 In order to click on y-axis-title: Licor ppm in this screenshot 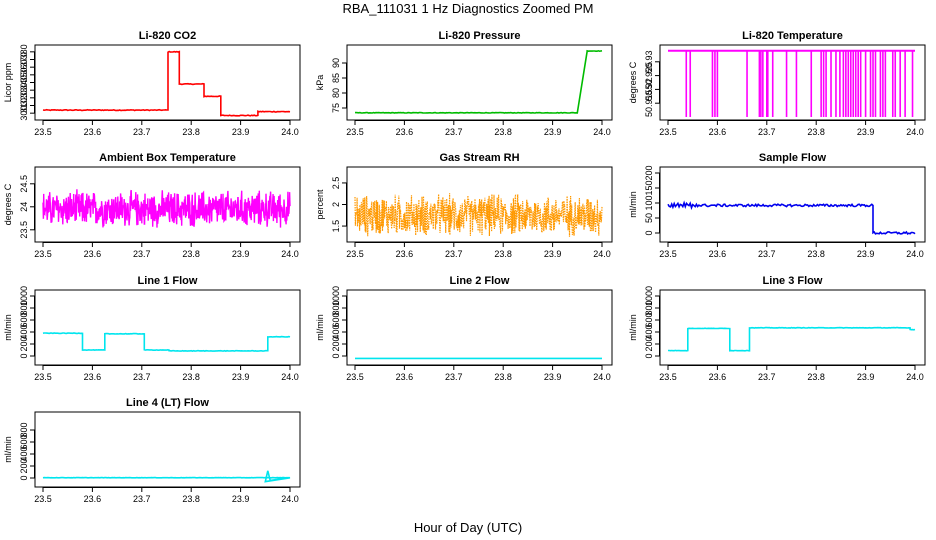, I will do `click(8, 83)`.